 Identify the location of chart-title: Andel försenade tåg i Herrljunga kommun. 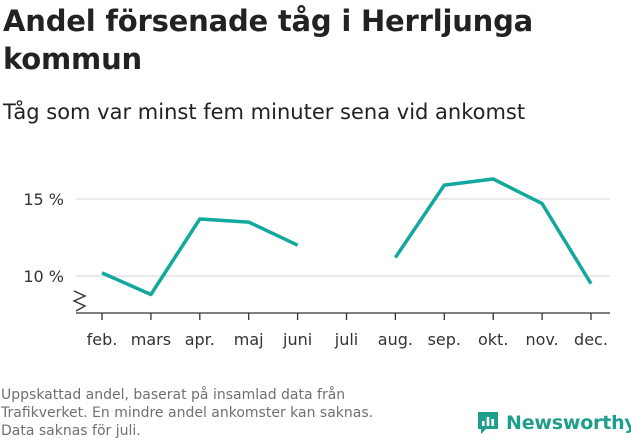
(268, 40).